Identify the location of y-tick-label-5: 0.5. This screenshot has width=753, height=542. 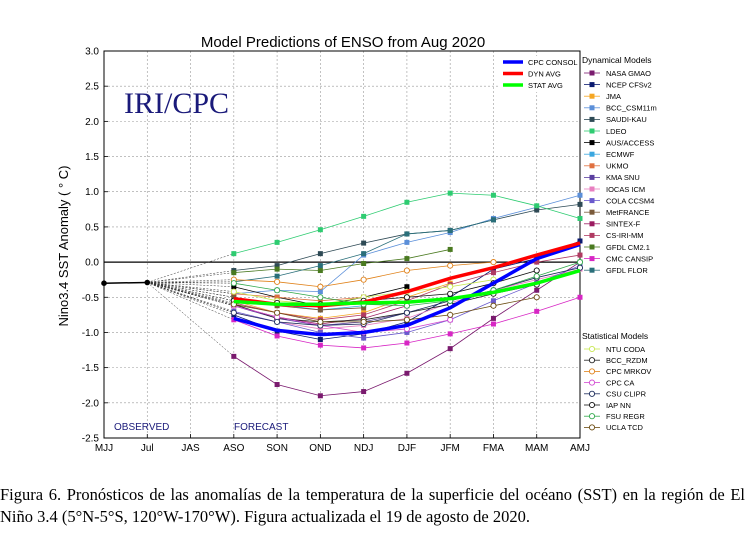
(92, 227).